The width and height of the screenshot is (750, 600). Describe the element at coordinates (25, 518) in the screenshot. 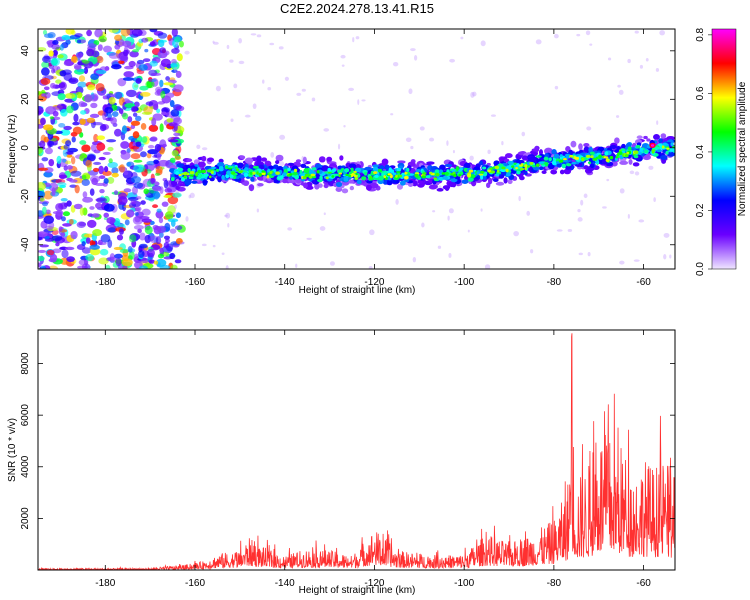

I see `y-tick-label: 2000` at that location.